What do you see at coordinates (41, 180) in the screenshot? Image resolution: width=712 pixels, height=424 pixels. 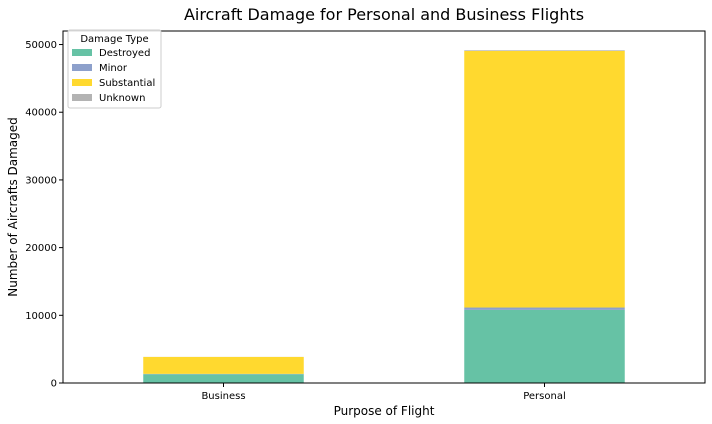 I see `y-tick-label: 30000` at bounding box center [41, 180].